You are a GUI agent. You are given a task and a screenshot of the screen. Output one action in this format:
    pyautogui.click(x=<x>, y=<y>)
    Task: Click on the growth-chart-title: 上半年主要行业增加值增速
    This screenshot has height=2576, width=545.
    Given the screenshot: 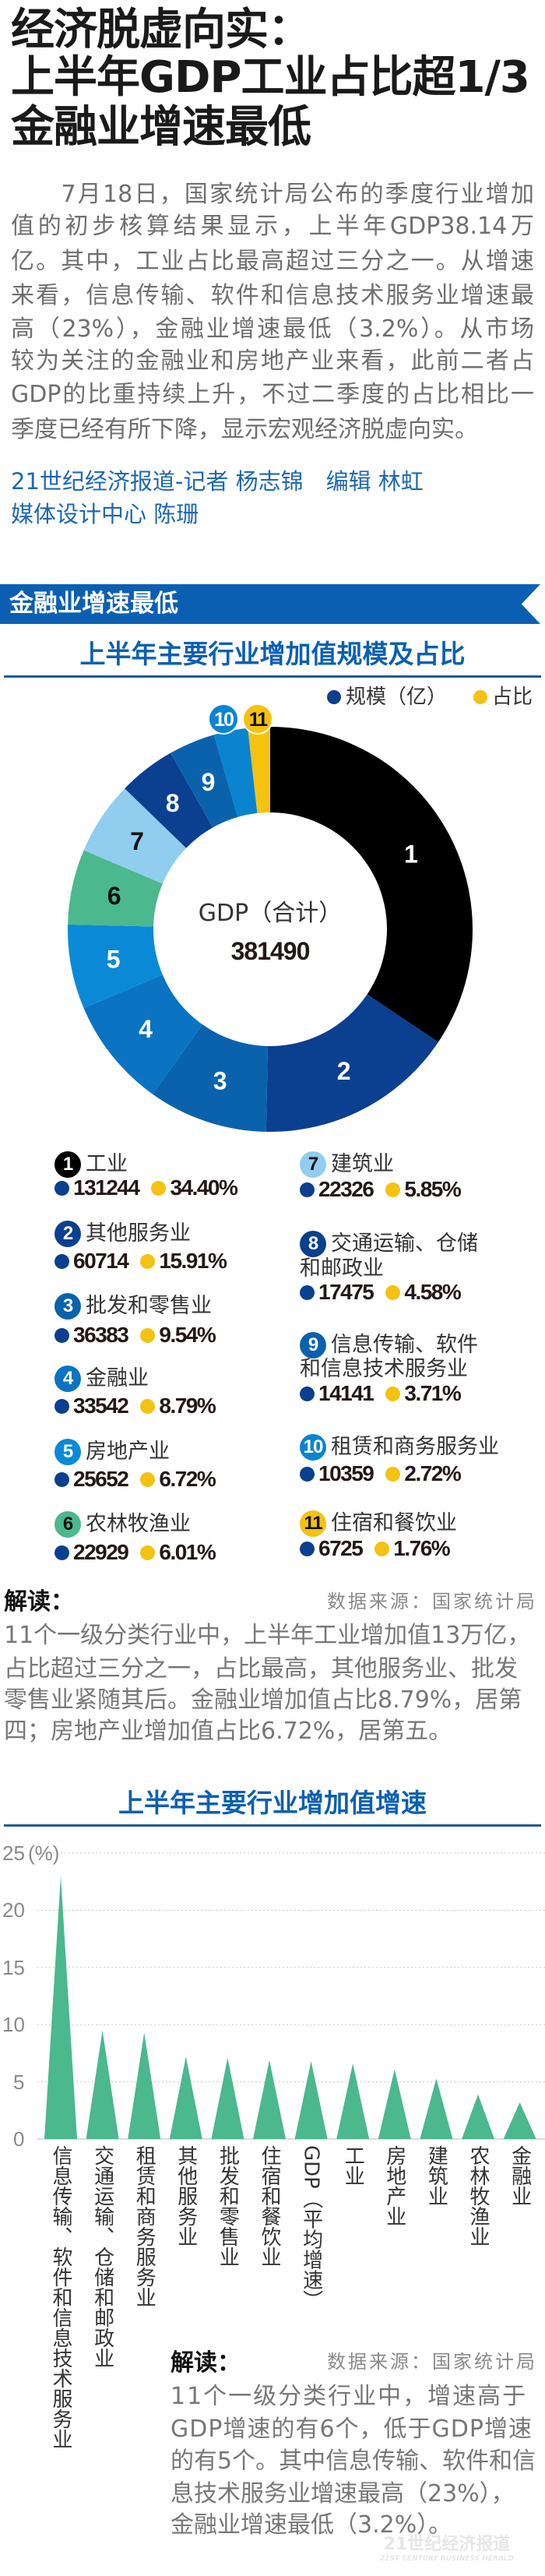 What is the action you would take?
    pyautogui.click(x=272, y=1803)
    